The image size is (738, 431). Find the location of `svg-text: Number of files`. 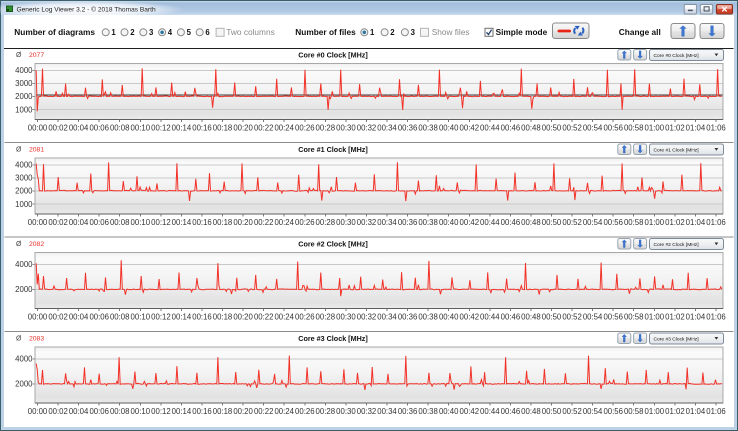

svg-text: Number of files is located at coordinates (325, 32).